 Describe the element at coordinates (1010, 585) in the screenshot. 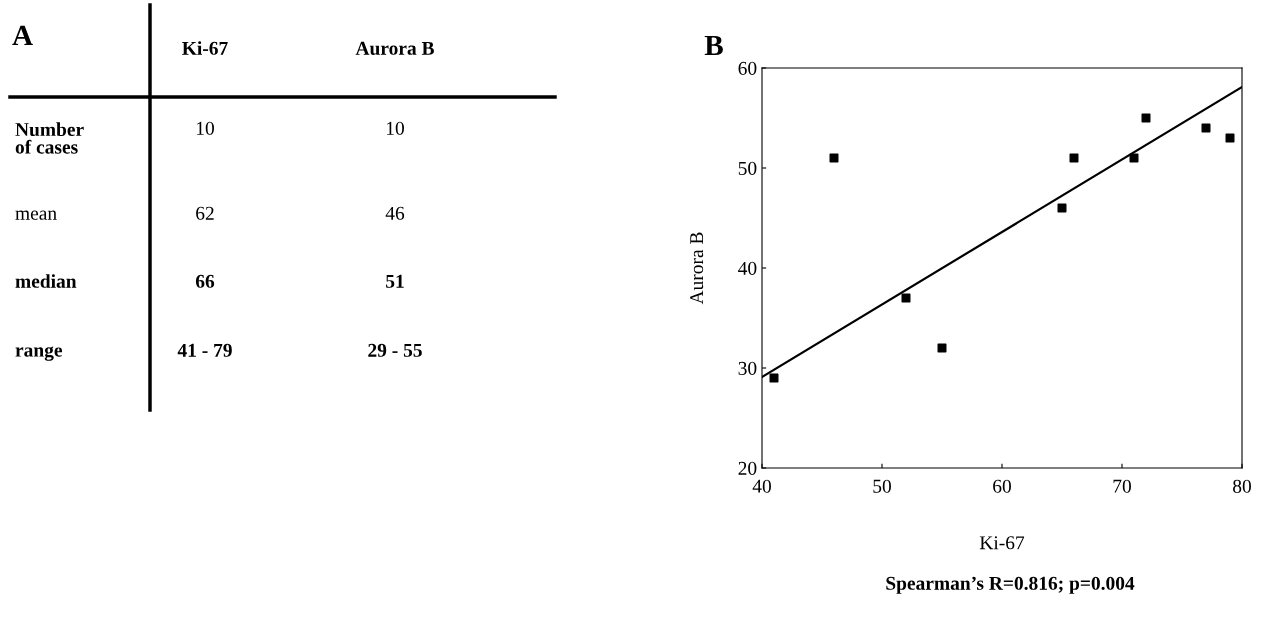

I see `text: Spearman’s R=0.816; p=0.004` at that location.